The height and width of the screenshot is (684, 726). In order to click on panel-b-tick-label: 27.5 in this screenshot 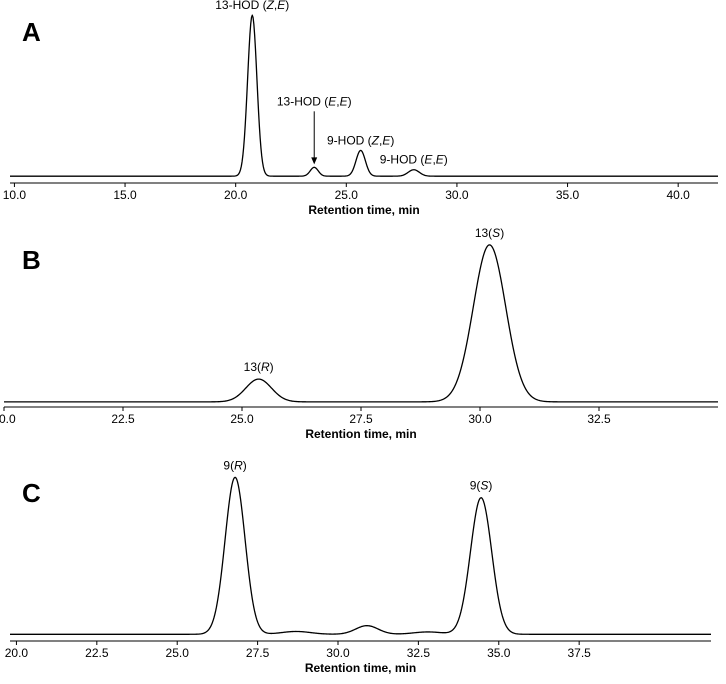, I will do `click(361, 419)`.